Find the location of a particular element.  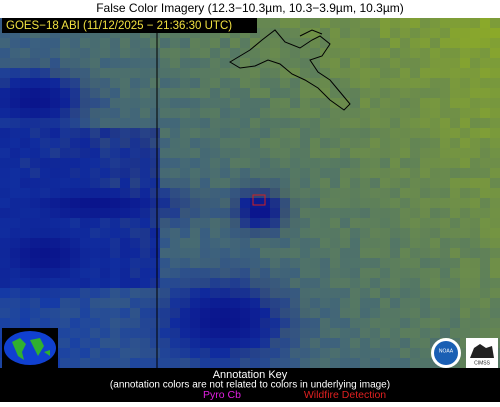

cimss-text: CIMSS is located at coordinates (482, 363).